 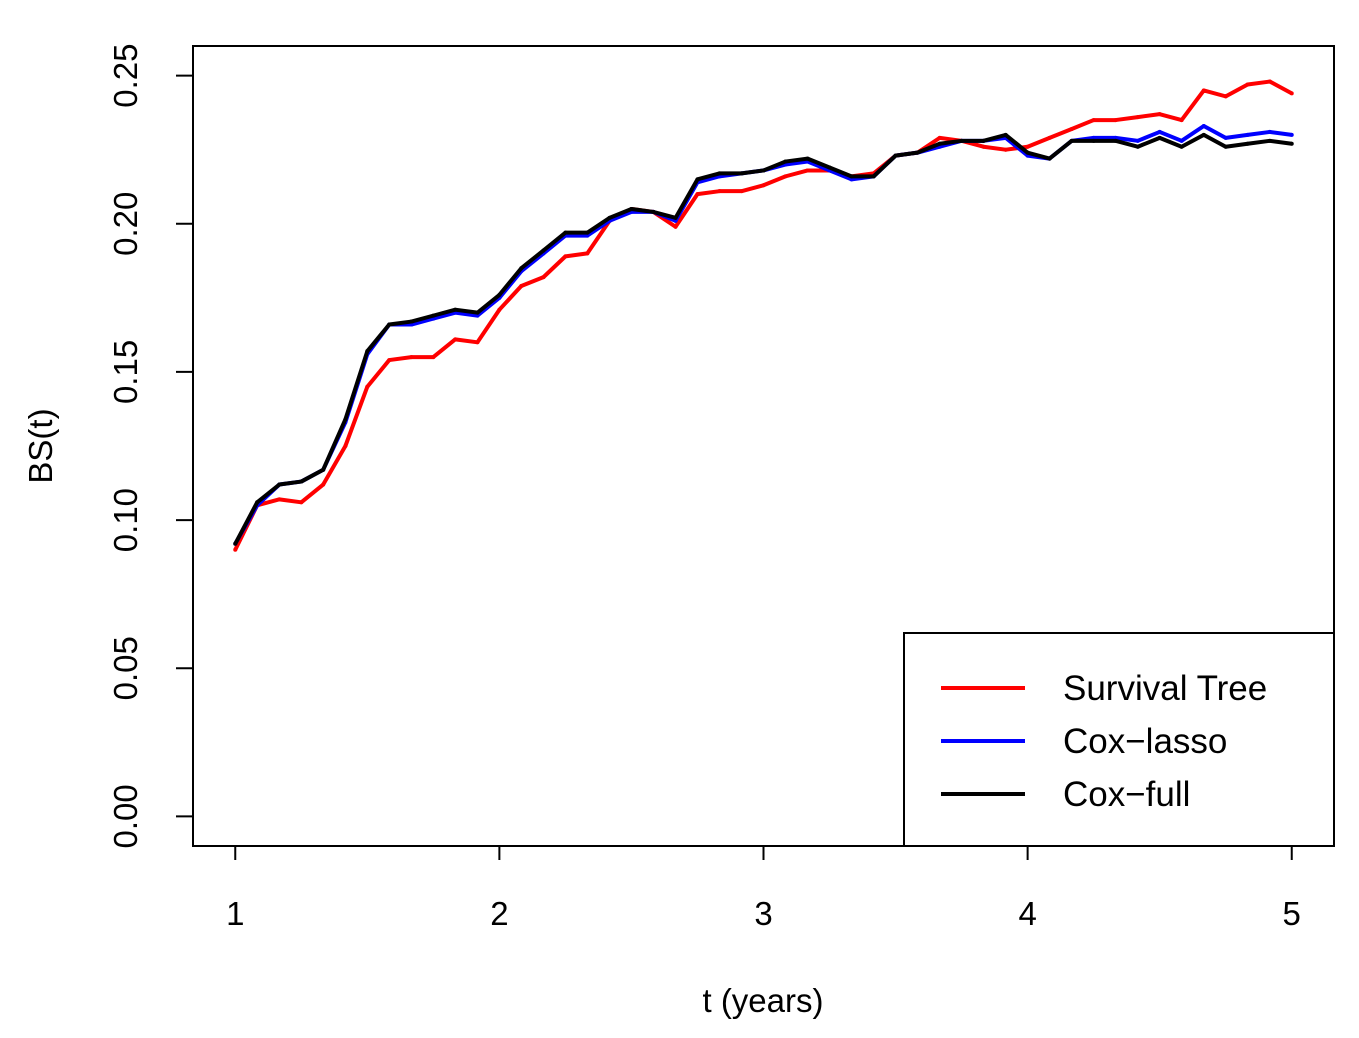 What do you see at coordinates (1145, 741) in the screenshot?
I see `legend-label: Cox−lasso` at bounding box center [1145, 741].